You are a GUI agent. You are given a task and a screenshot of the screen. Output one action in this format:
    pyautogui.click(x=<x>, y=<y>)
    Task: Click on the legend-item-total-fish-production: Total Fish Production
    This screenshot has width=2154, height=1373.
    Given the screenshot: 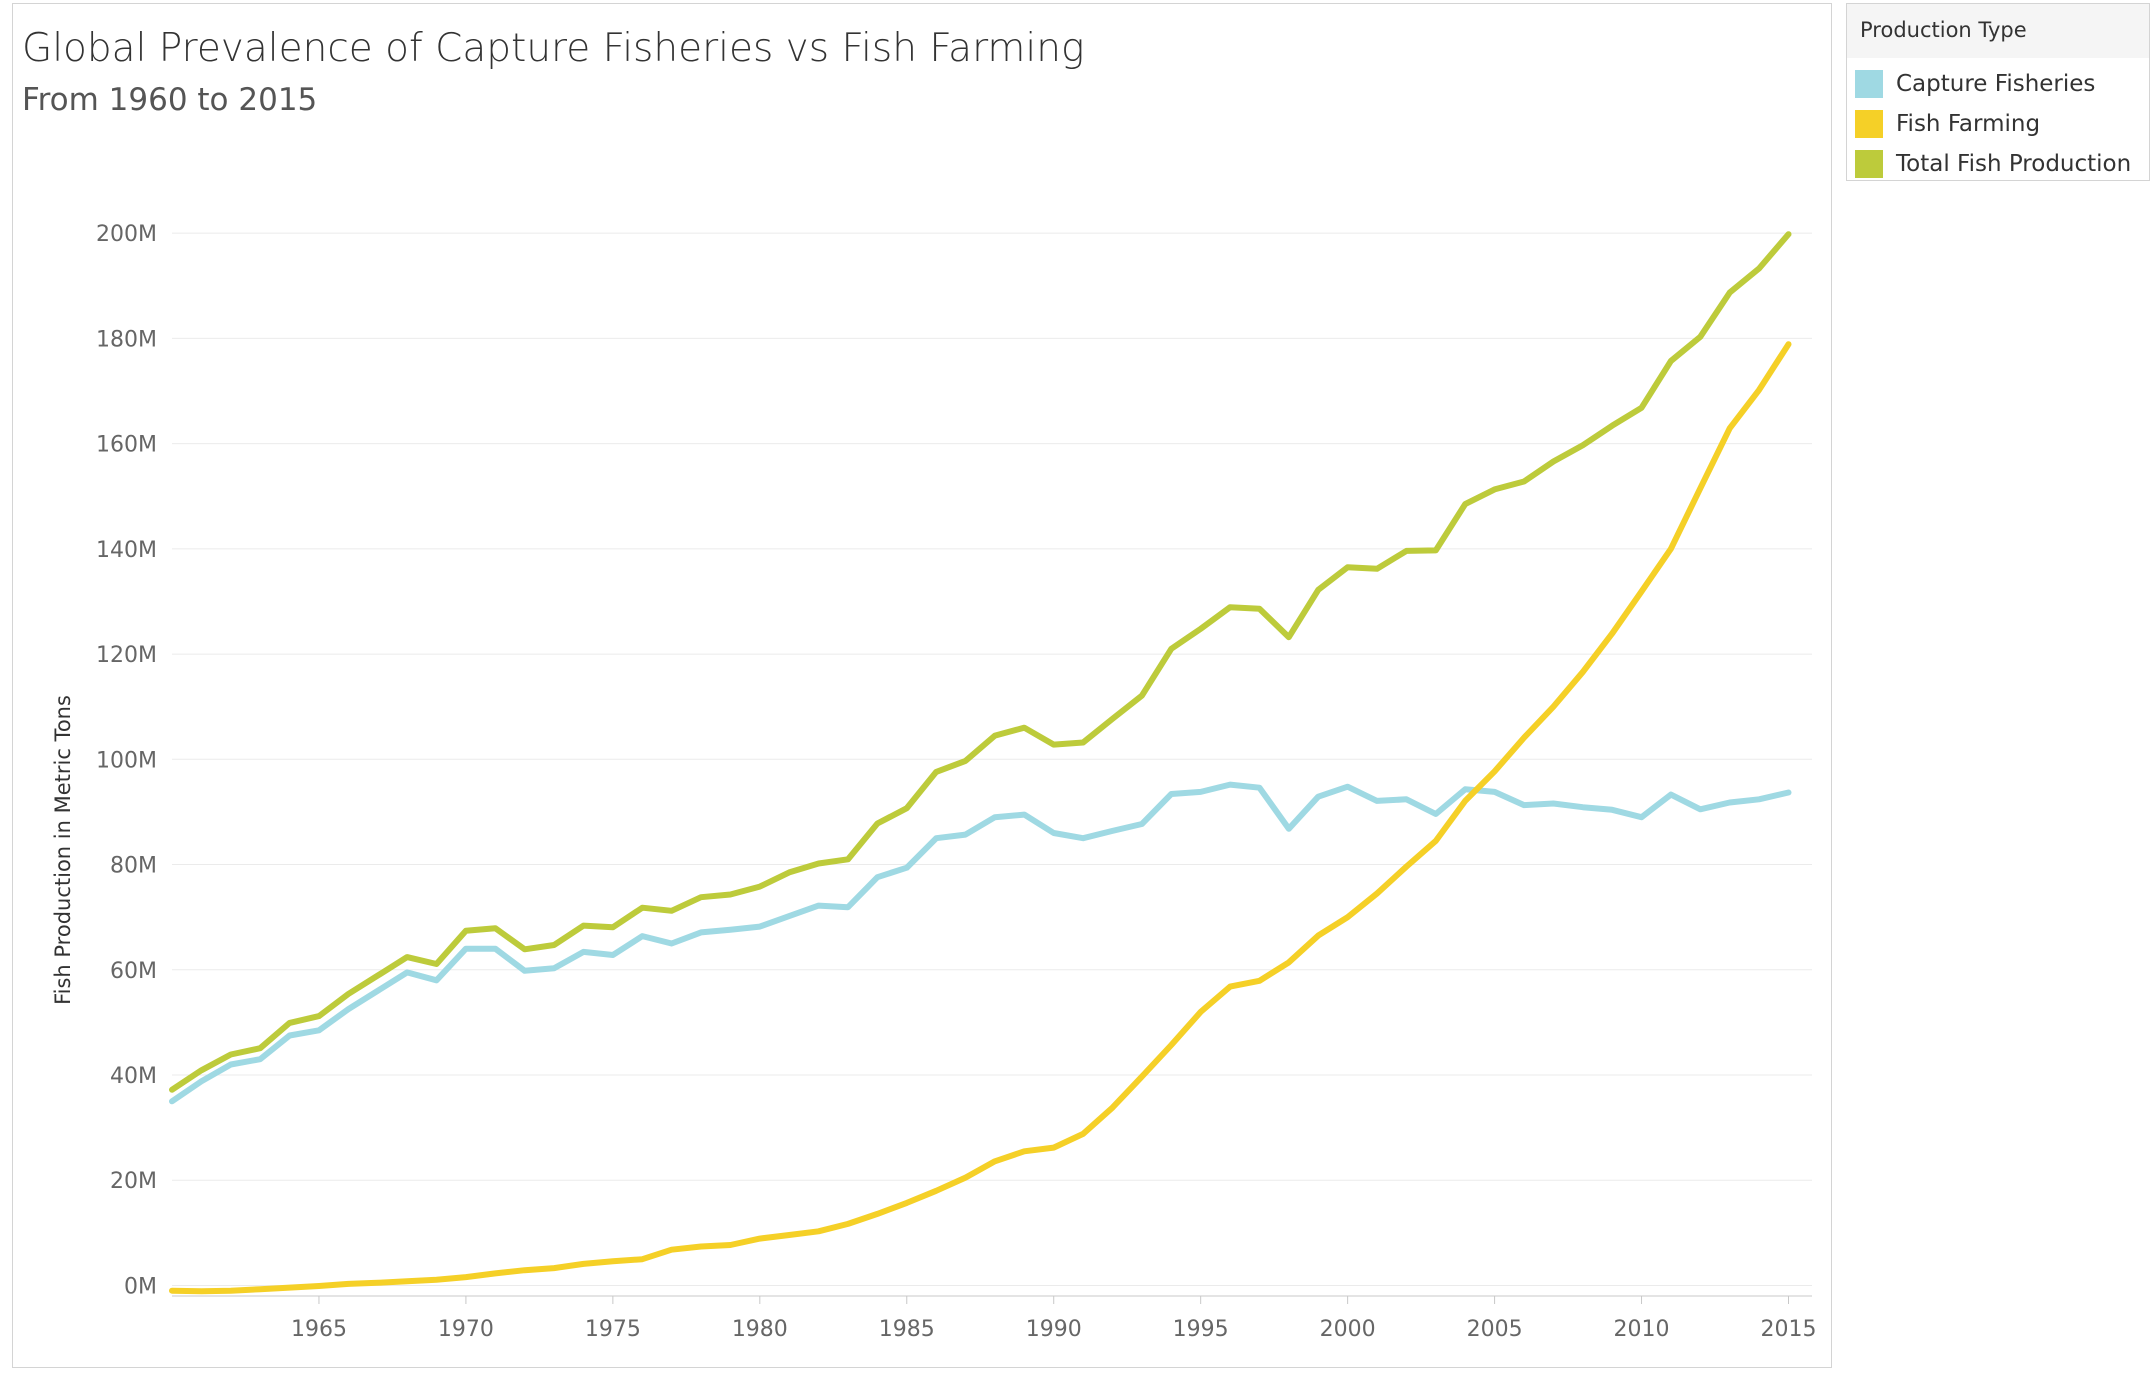 What is the action you would take?
    pyautogui.click(x=1993, y=164)
    